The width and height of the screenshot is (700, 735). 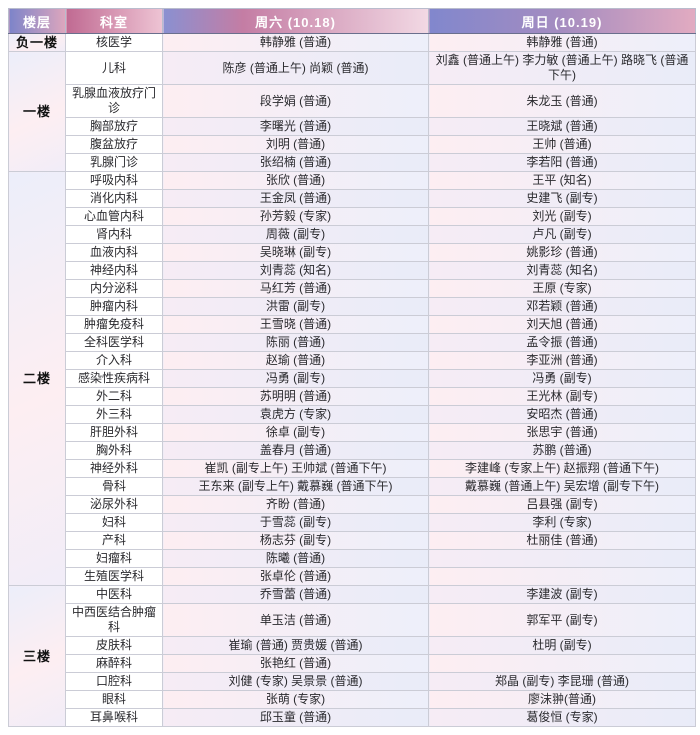 I want to click on saturday-cell: 张绍楠 (普通), so click(x=295, y=162).